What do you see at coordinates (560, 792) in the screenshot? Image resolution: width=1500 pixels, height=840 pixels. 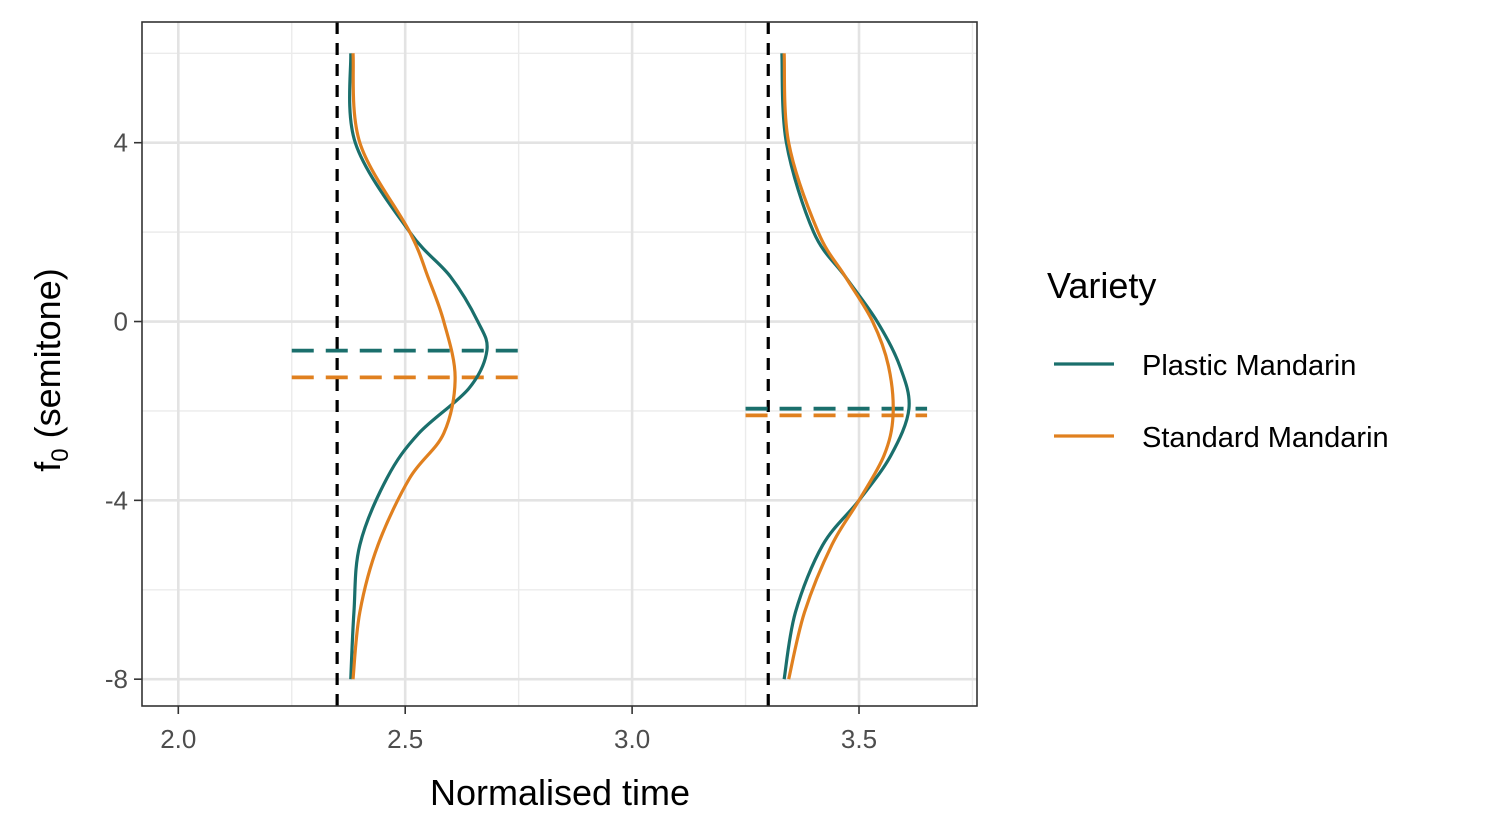 I see `x-axis-title: Normalised time` at bounding box center [560, 792].